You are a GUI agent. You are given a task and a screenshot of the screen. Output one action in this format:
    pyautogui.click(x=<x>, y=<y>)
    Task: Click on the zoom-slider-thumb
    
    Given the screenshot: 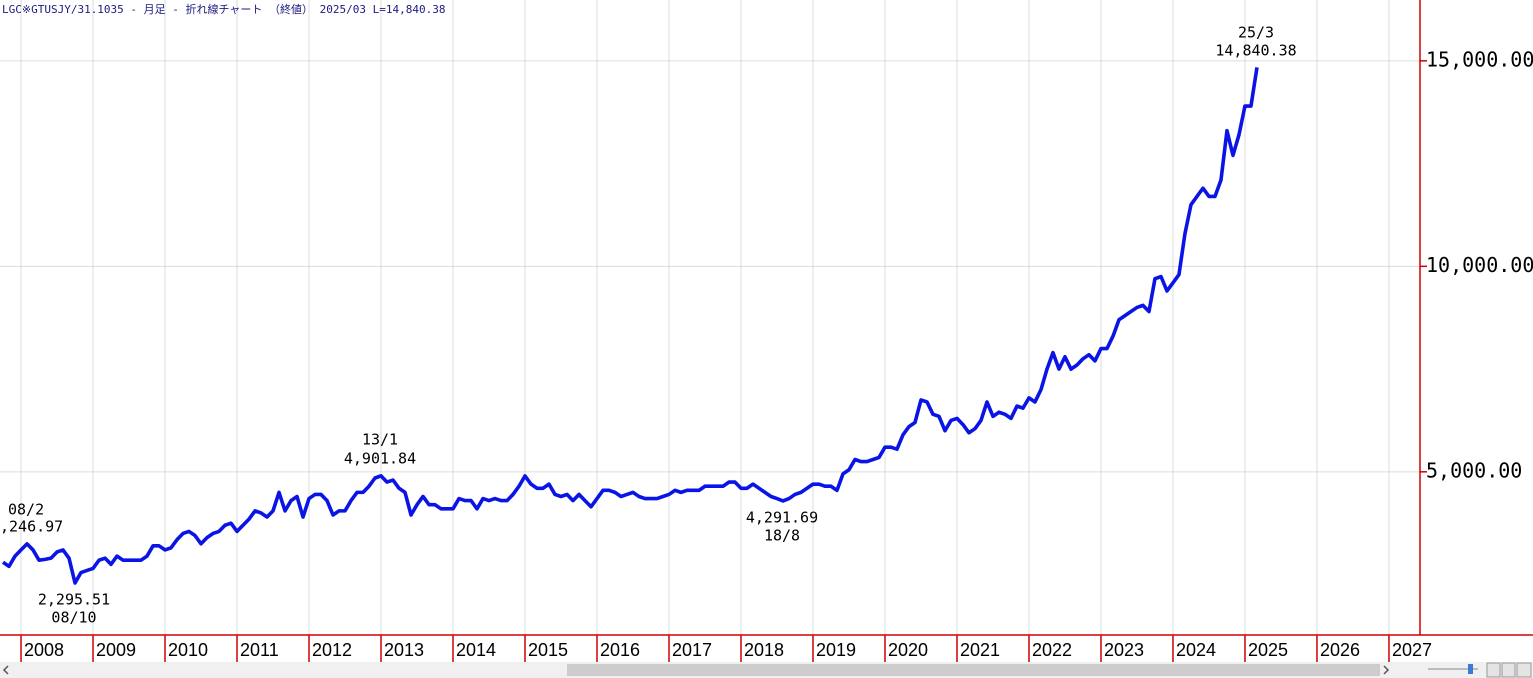 What is the action you would take?
    pyautogui.click(x=1470, y=669)
    